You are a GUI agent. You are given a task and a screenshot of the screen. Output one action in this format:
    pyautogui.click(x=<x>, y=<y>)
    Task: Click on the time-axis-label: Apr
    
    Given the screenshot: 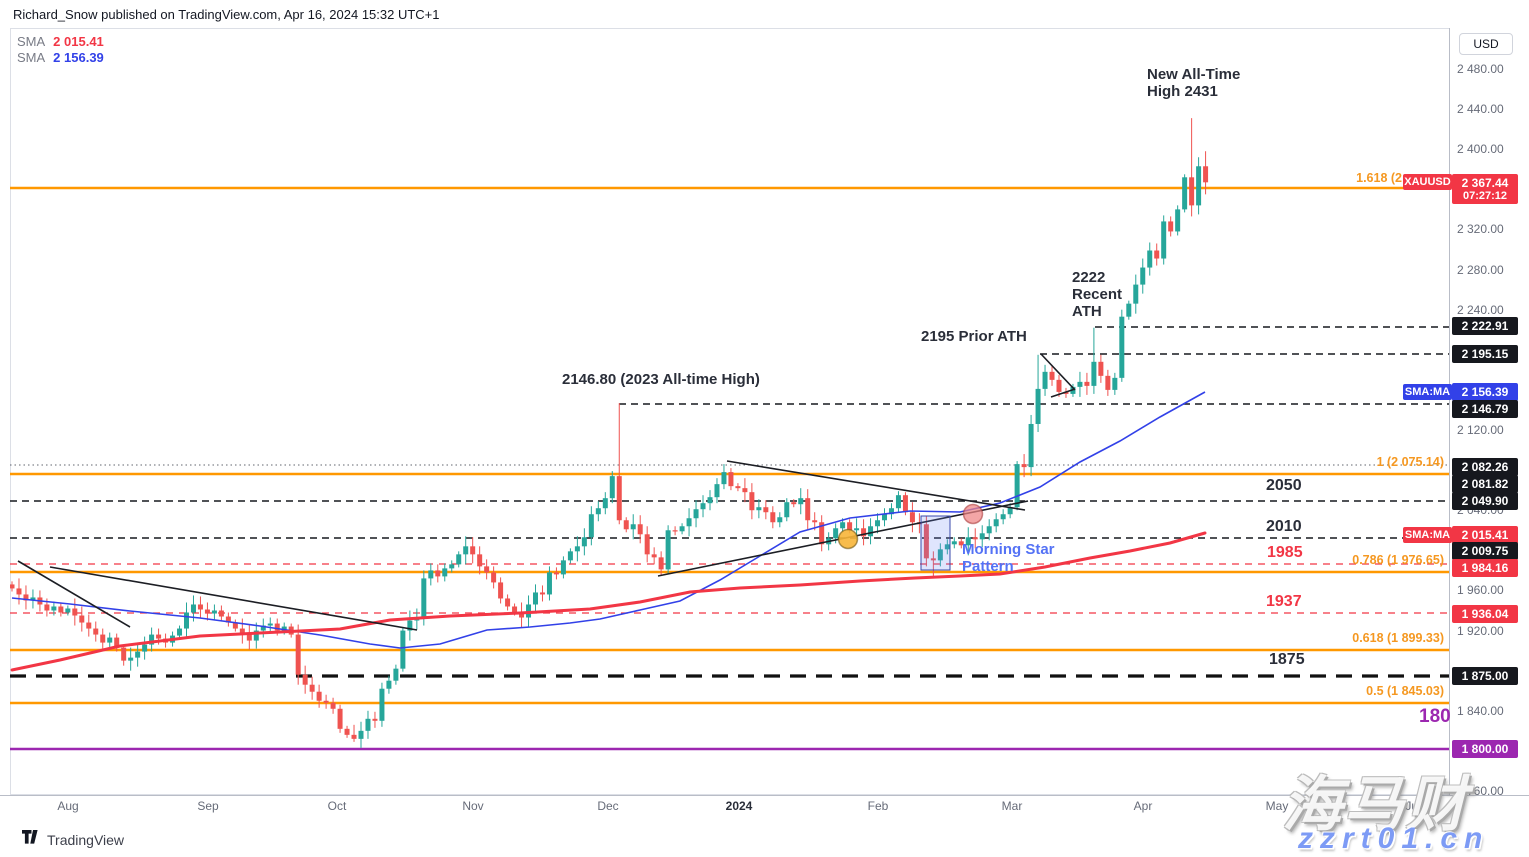 What is the action you would take?
    pyautogui.click(x=1143, y=806)
    